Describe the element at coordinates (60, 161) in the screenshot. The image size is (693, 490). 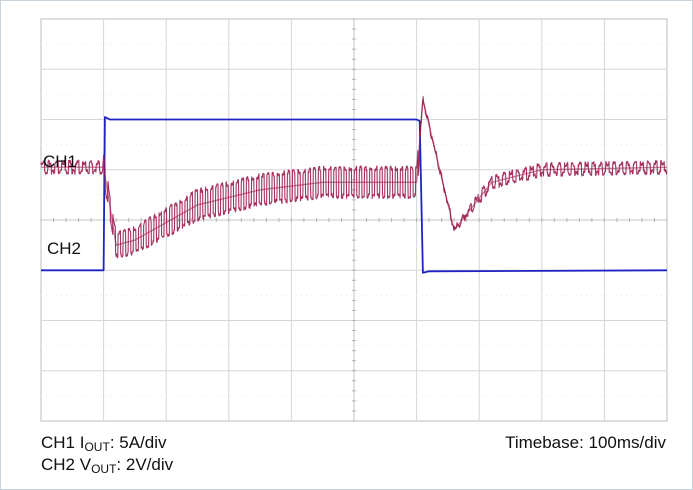
I see `ch1-label: CH1` at that location.